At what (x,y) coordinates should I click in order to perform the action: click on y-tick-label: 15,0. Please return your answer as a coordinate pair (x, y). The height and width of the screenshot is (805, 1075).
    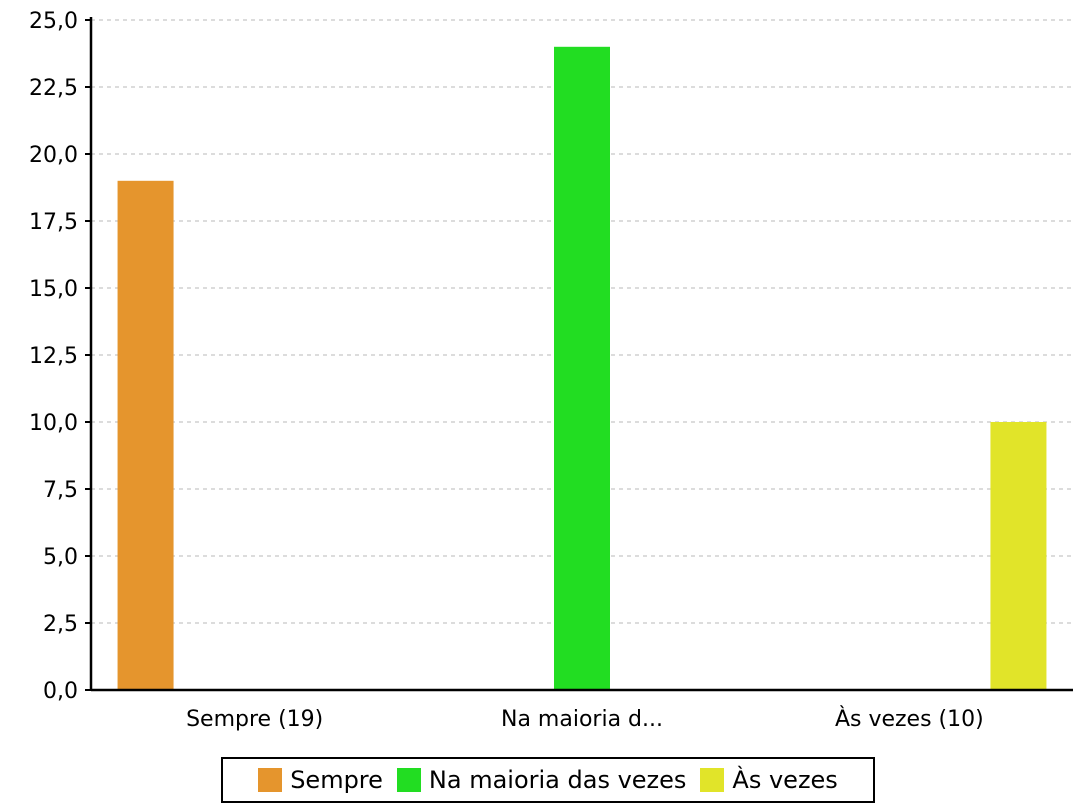
    Looking at the image, I should click on (53, 289).